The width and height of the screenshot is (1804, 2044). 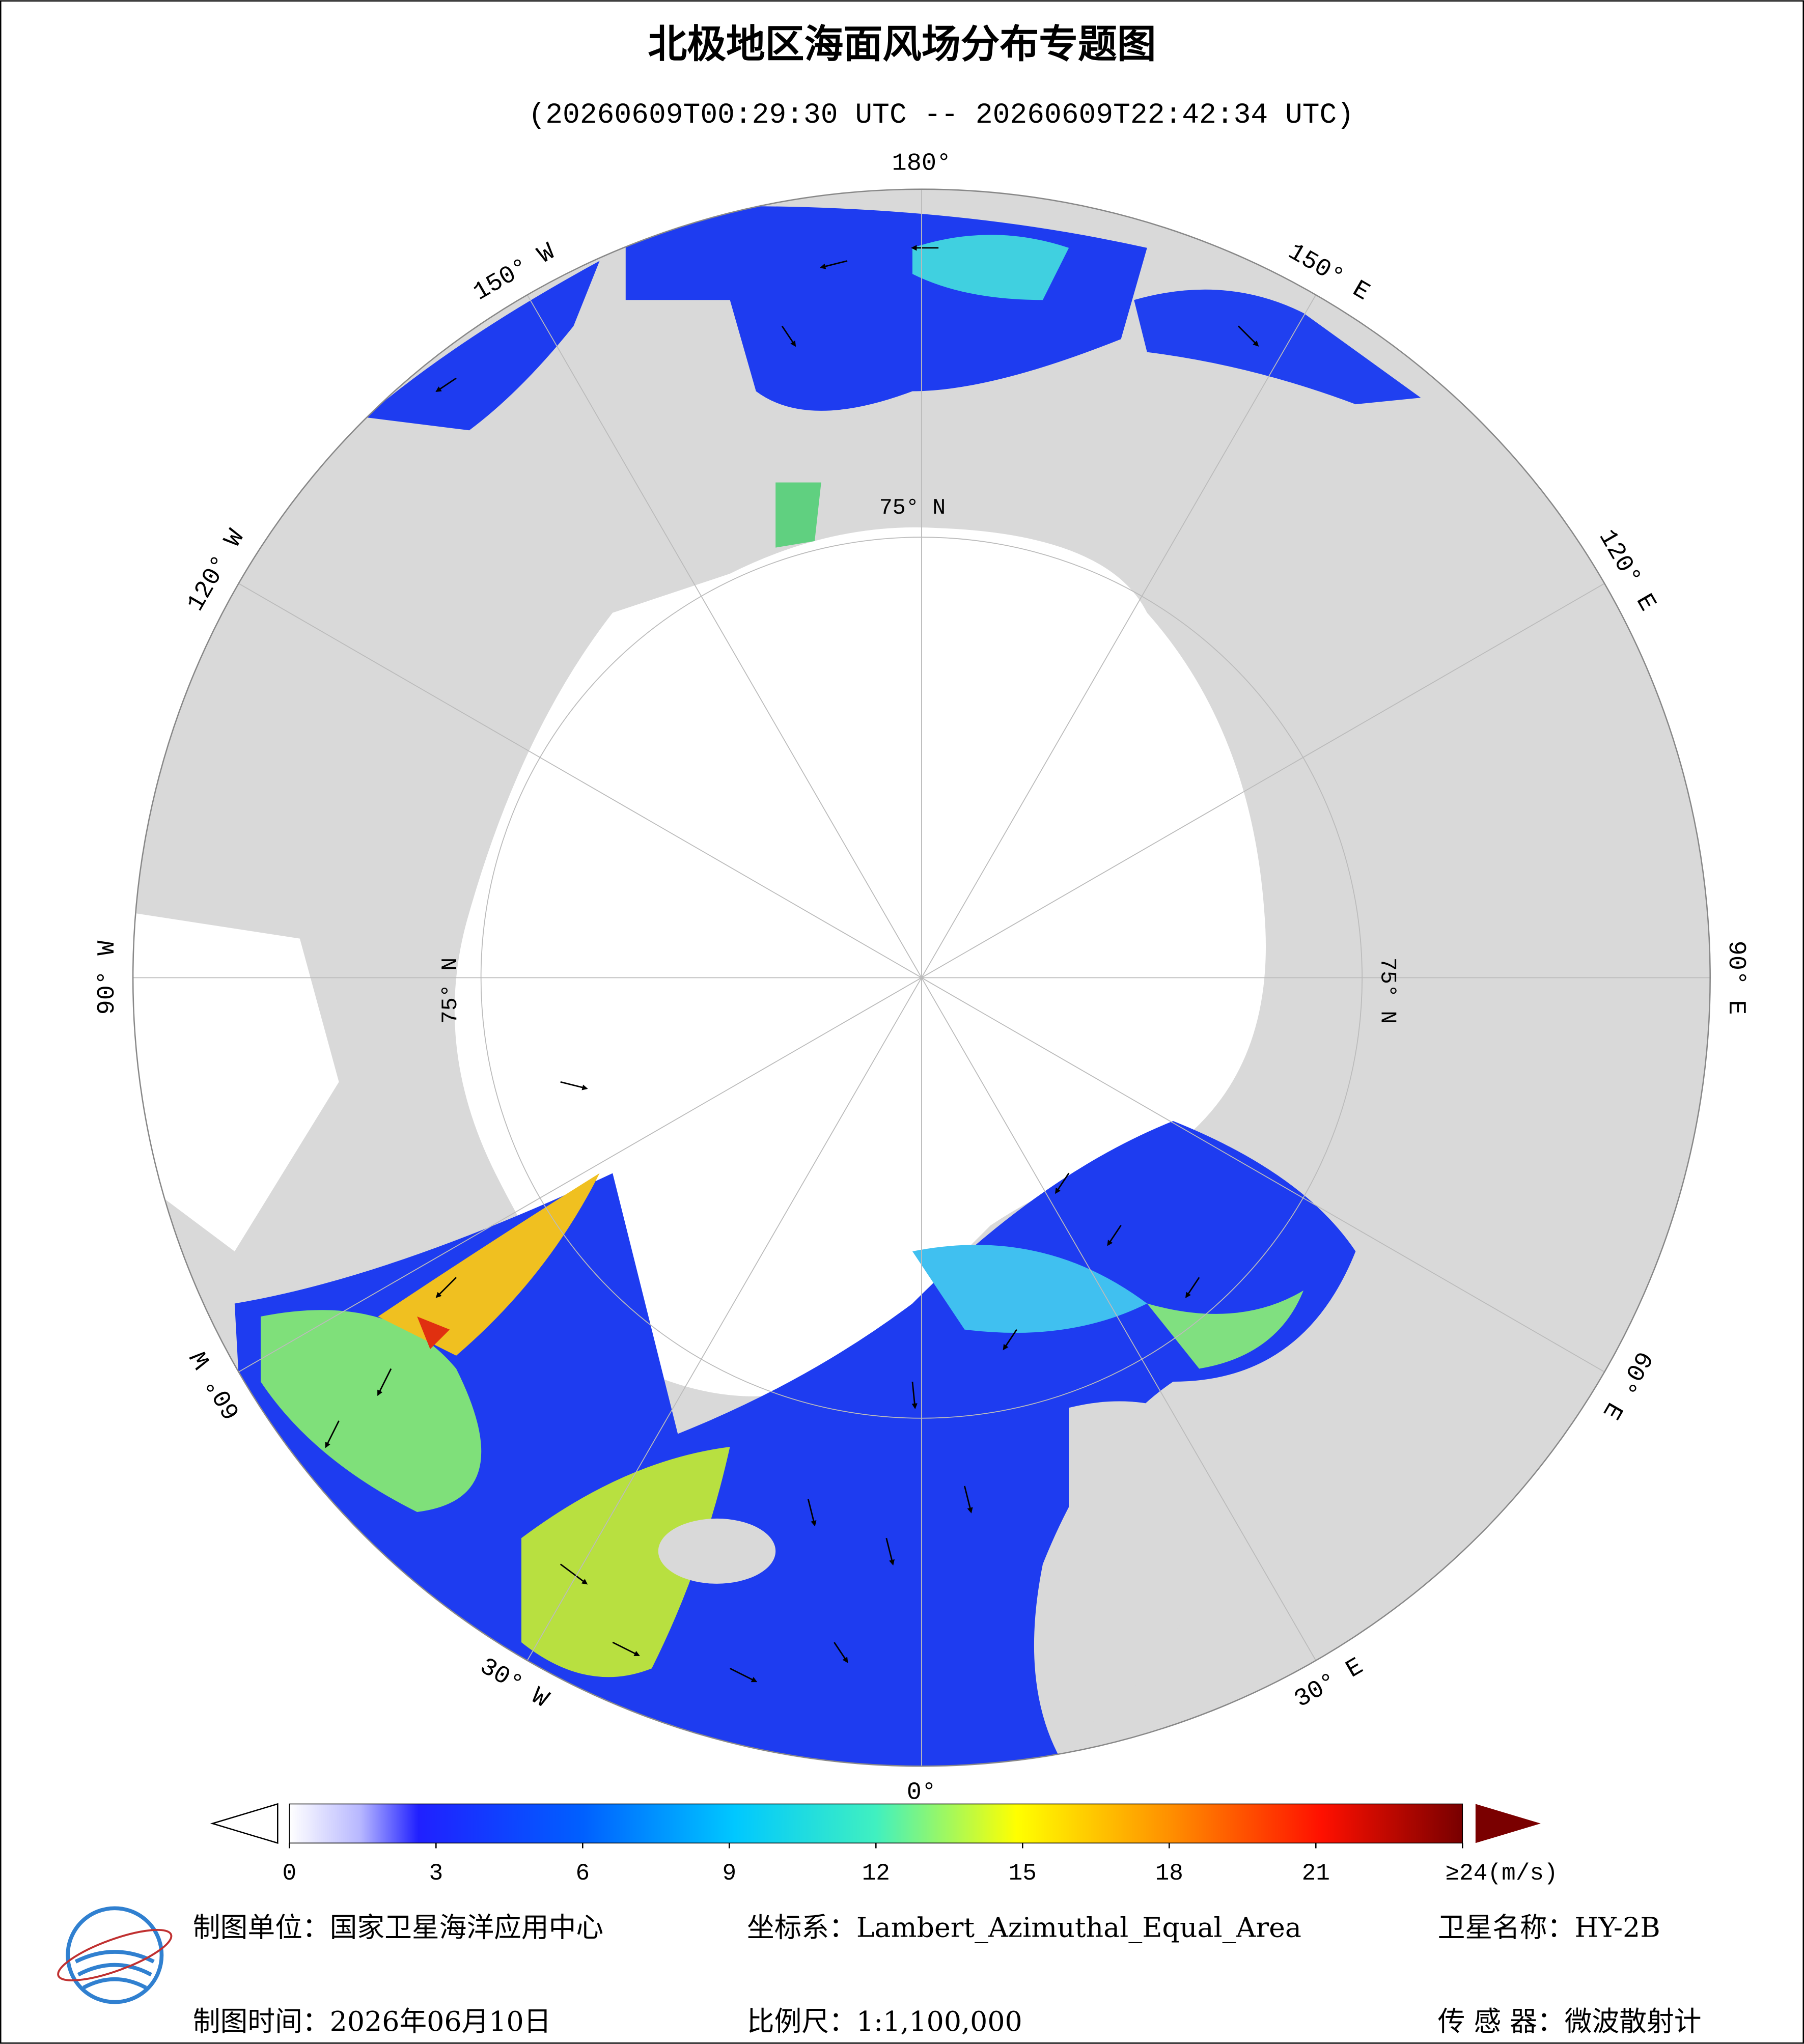 What do you see at coordinates (398, 1928) in the screenshot?
I see `footer-unit: 制图单位：国家卫星海洋应用中心` at bounding box center [398, 1928].